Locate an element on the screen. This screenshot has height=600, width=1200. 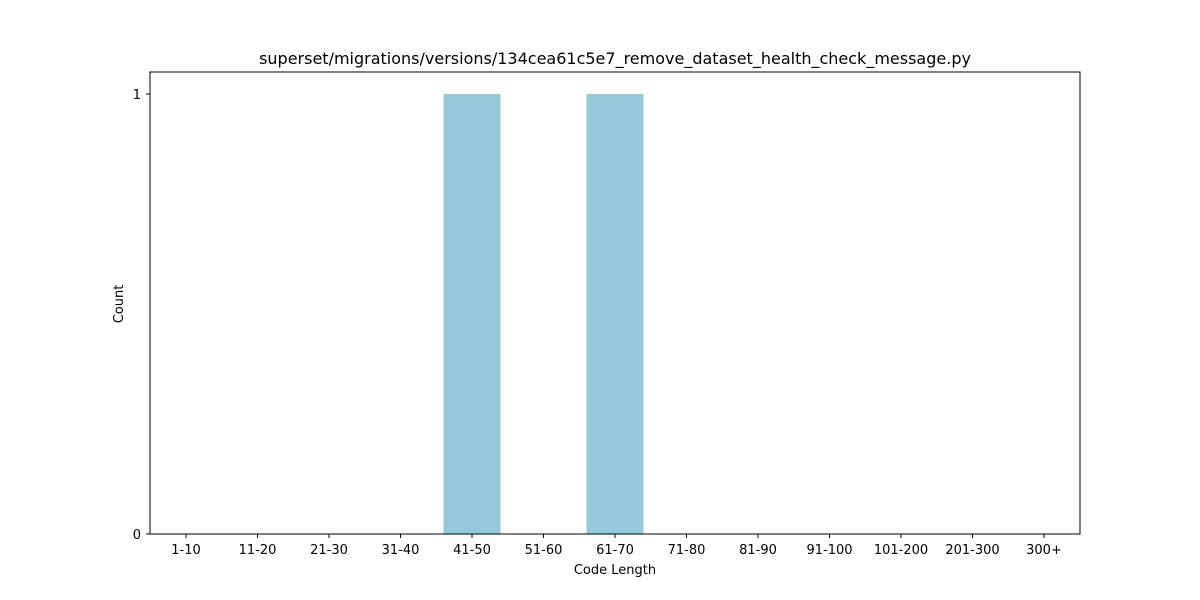
x-tick-label: 61-70 is located at coordinates (615, 550).